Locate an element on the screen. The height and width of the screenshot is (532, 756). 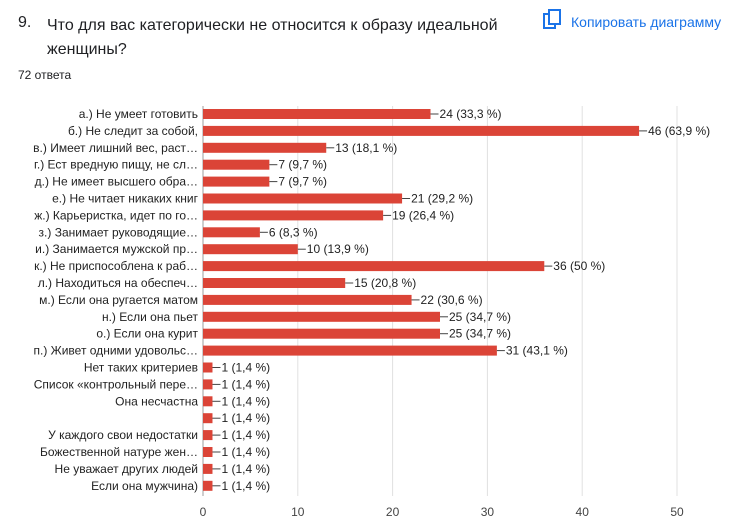
x-tick-label: 0 is located at coordinates (203, 512).